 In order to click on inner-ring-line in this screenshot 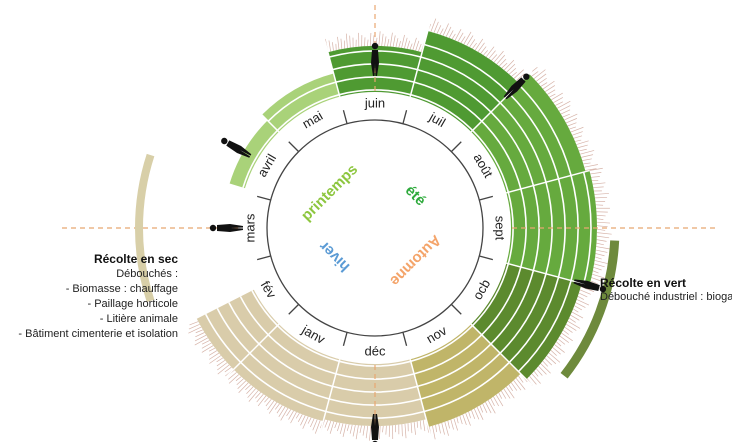, I will do `click(375, 228)`.